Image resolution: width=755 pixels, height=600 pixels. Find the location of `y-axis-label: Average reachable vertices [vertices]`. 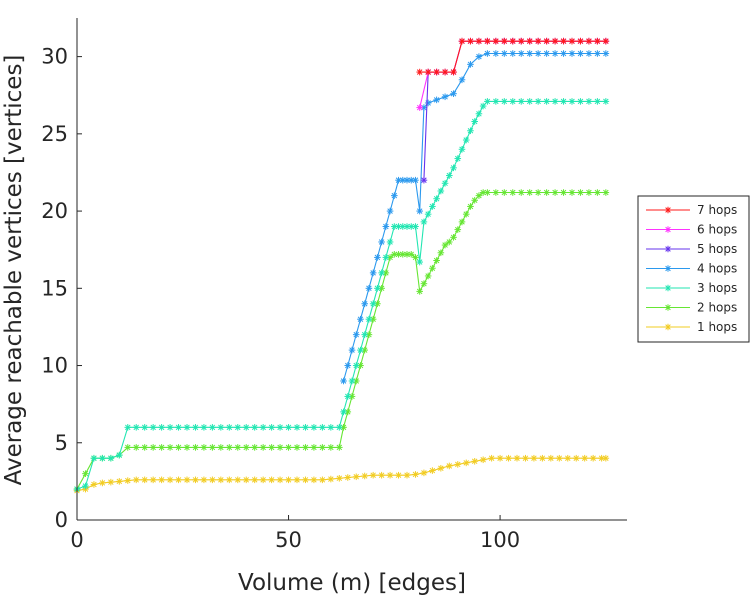

y-axis-label: Average reachable vertices [vertices] is located at coordinates (14, 270).